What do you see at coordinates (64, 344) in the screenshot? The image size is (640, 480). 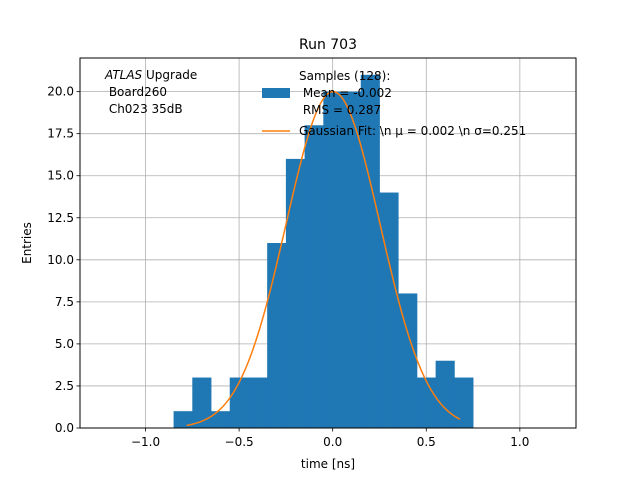 I see `y-tick-label: 5.0` at bounding box center [64, 344].